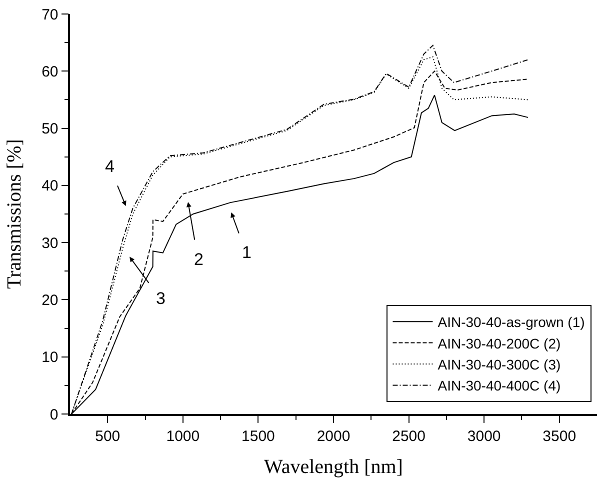  Describe the element at coordinates (258, 436) in the screenshot. I see `x-tick-label: 1500` at that location.